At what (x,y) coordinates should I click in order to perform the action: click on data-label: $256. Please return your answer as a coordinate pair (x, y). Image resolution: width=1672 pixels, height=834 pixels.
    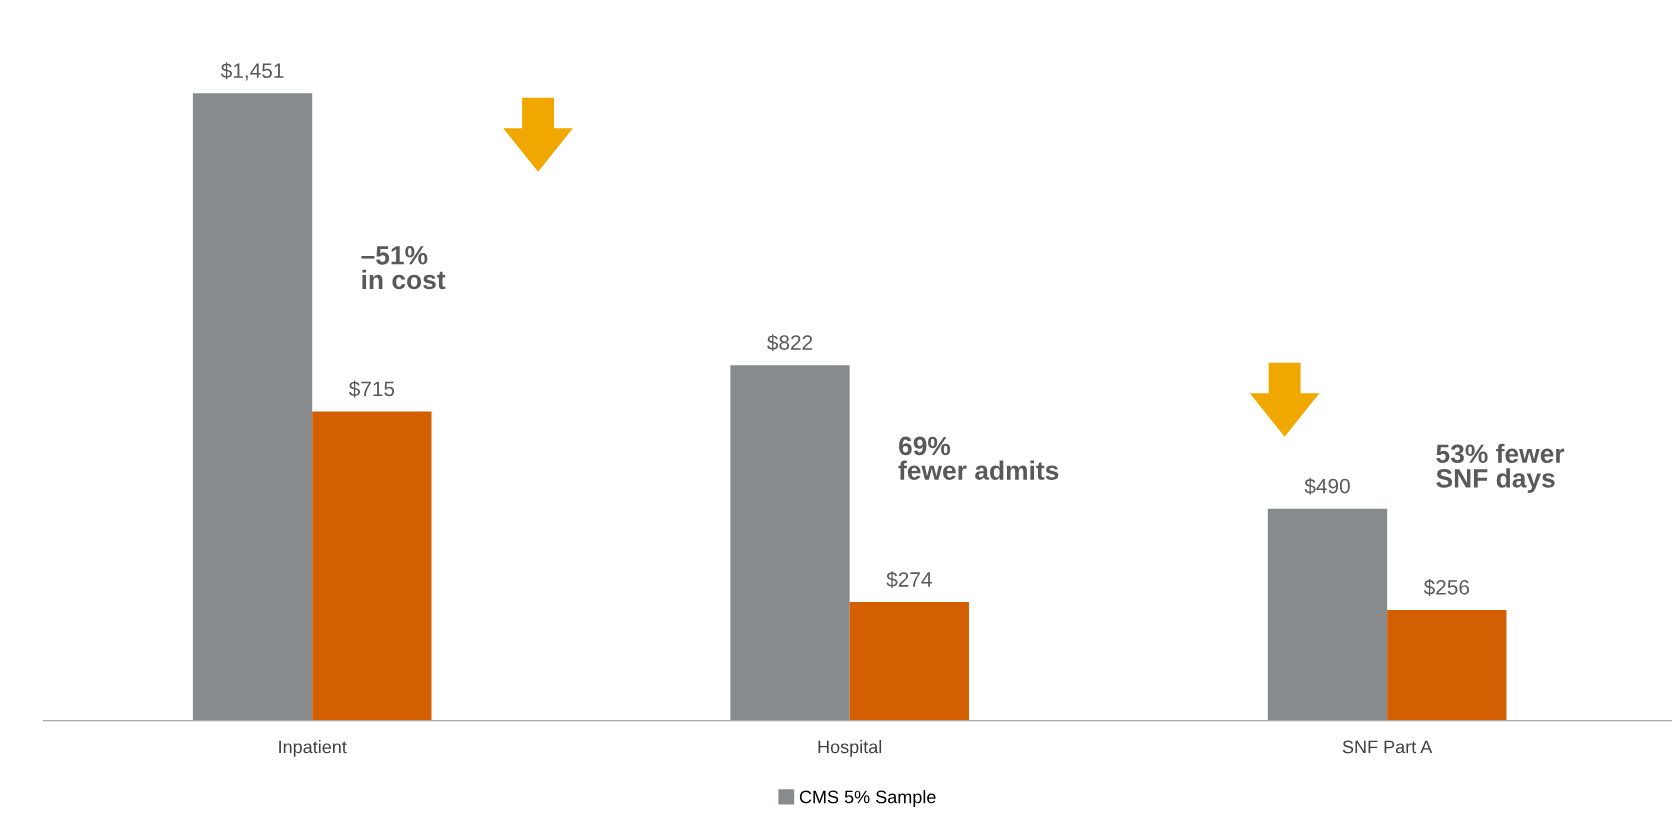
    Looking at the image, I should click on (1446, 587).